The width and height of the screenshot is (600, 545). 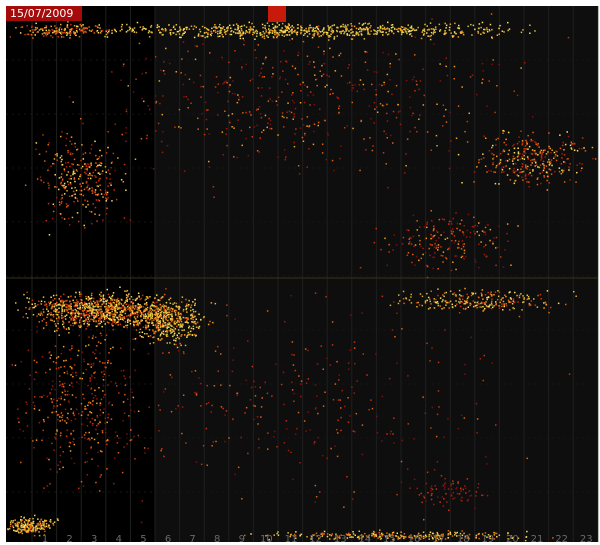 What do you see at coordinates (315, 539) in the screenshot?
I see `column-label: 12` at bounding box center [315, 539].